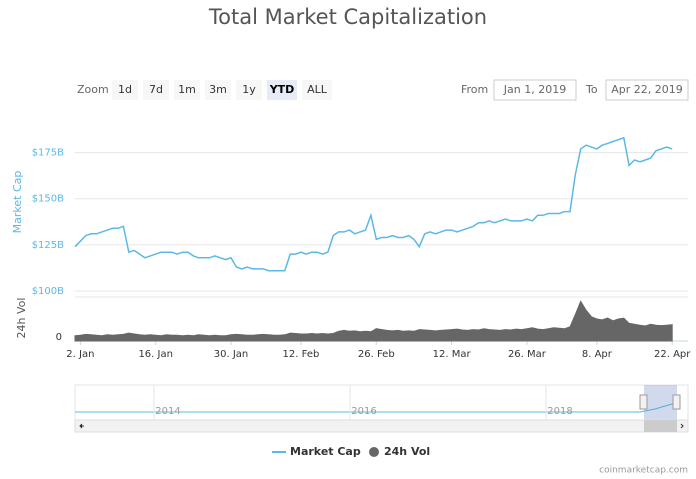 Image resolution: width=696 pixels, height=479 pixels. Describe the element at coordinates (452, 354) in the screenshot. I see `x-tick-label: 12. Mar` at that location.